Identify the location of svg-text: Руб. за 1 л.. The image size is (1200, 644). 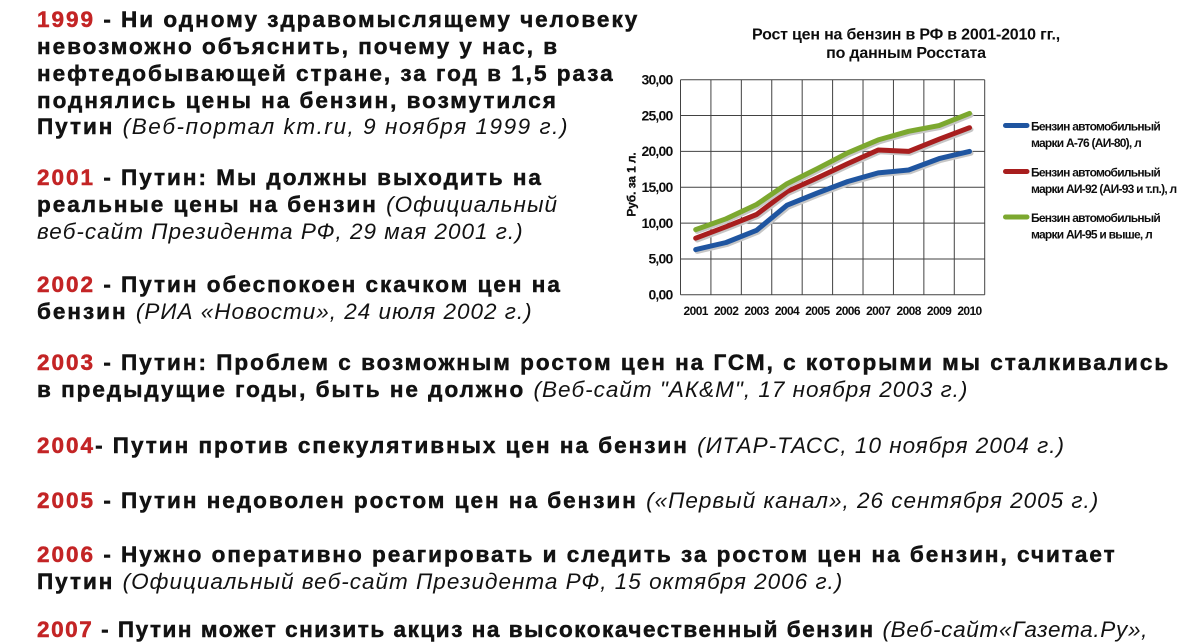
(632, 184).